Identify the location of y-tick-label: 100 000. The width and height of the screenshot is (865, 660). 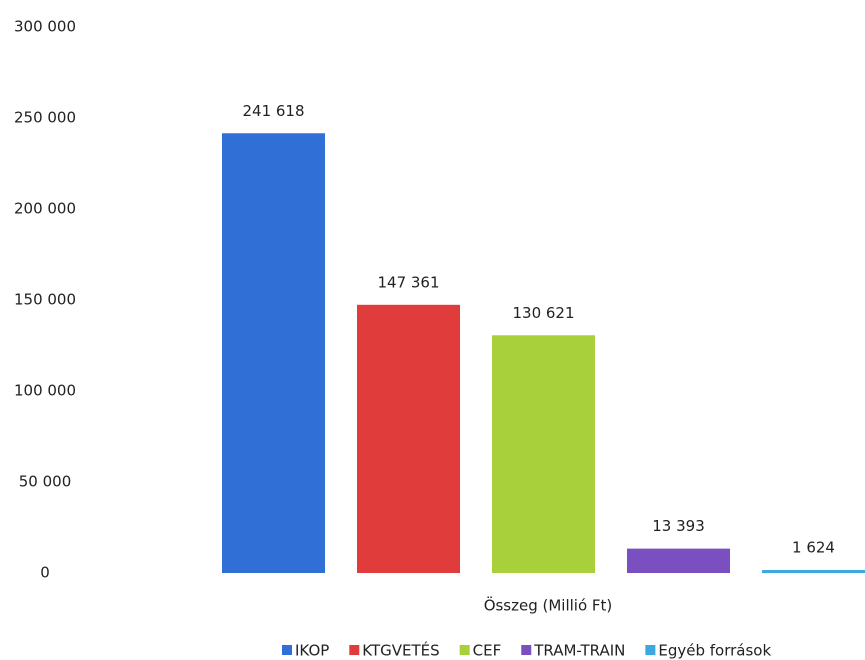
(45, 391).